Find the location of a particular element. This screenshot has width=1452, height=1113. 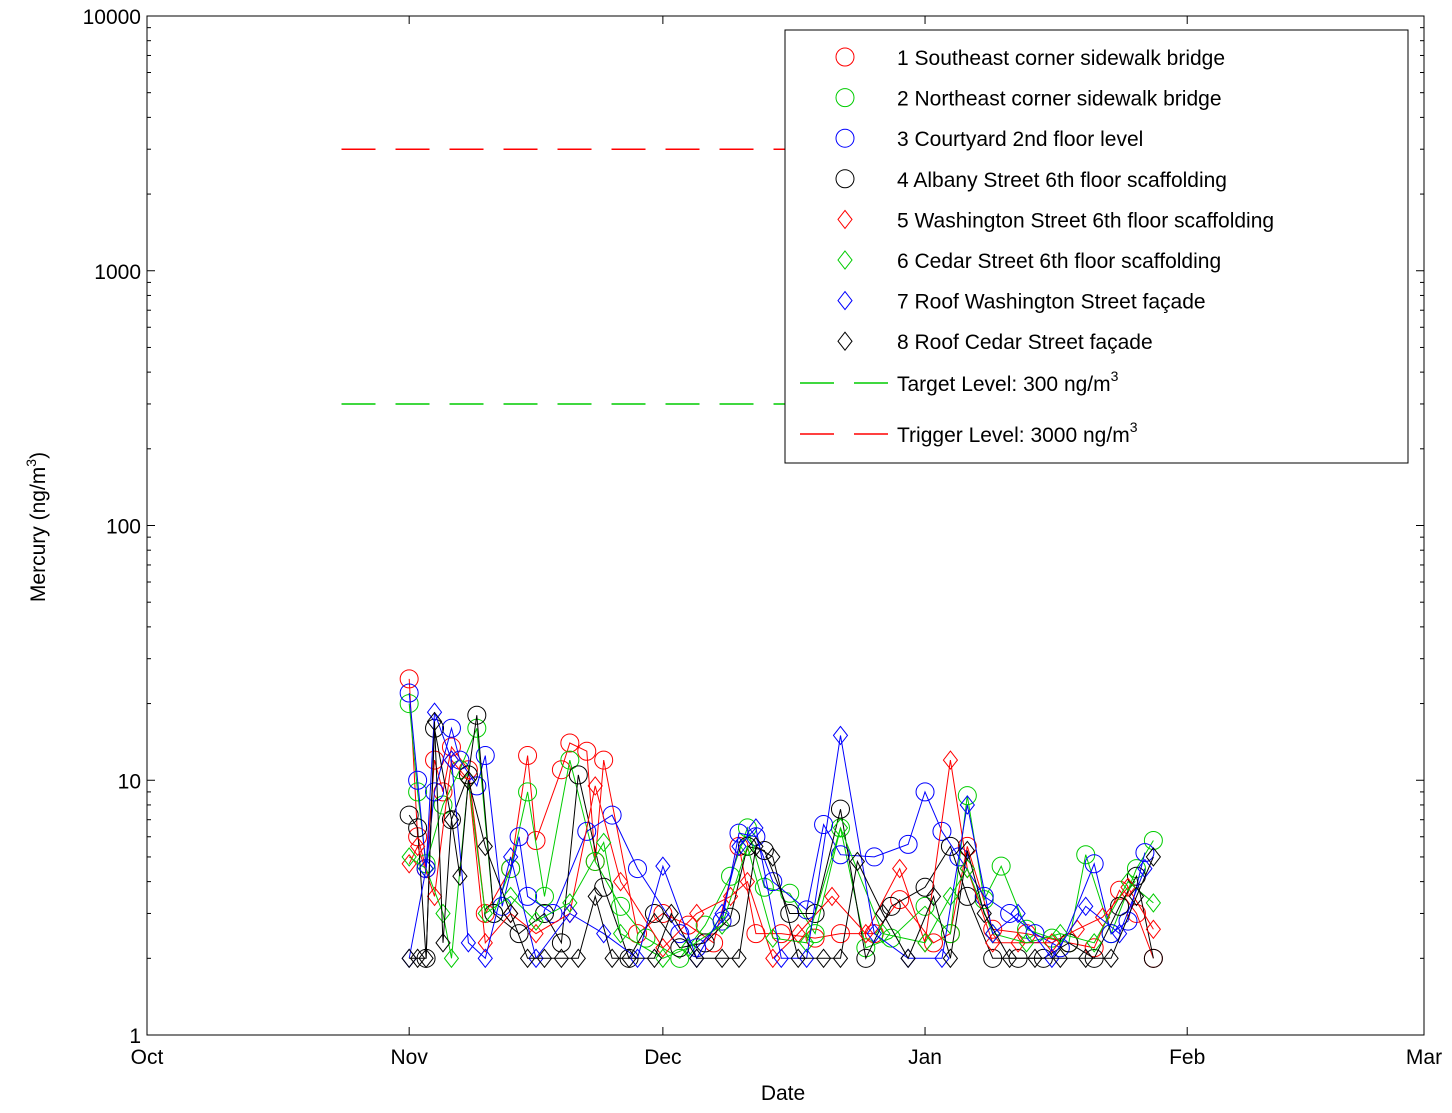

legend-entry-target: Target Level: 300 ng/m3 is located at coordinates (959, 382).